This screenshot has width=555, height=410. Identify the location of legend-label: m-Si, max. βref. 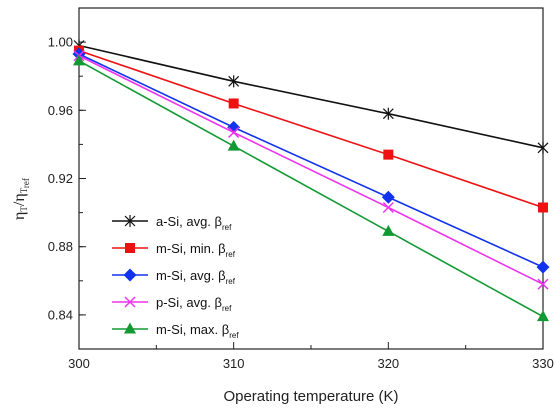
(197, 331).